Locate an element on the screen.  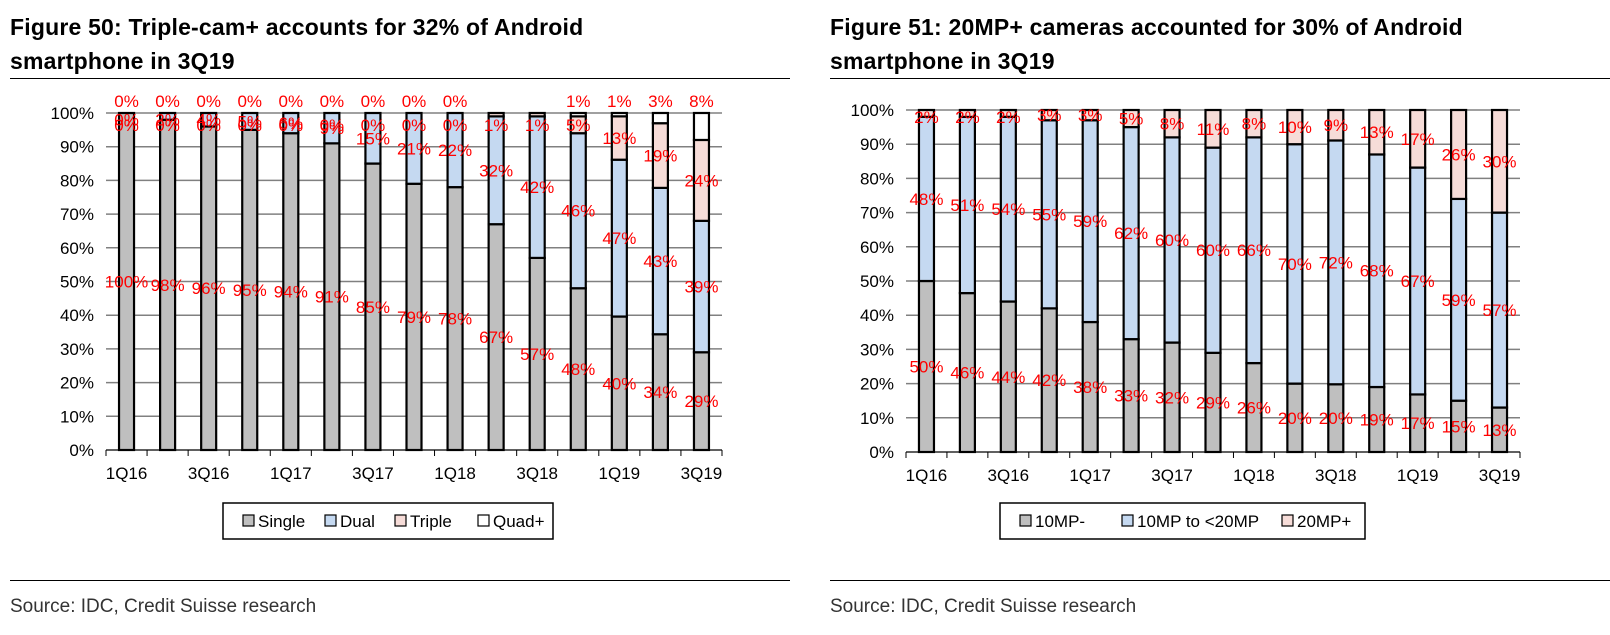
fig50-data-label: 78% is located at coordinates (455, 319).